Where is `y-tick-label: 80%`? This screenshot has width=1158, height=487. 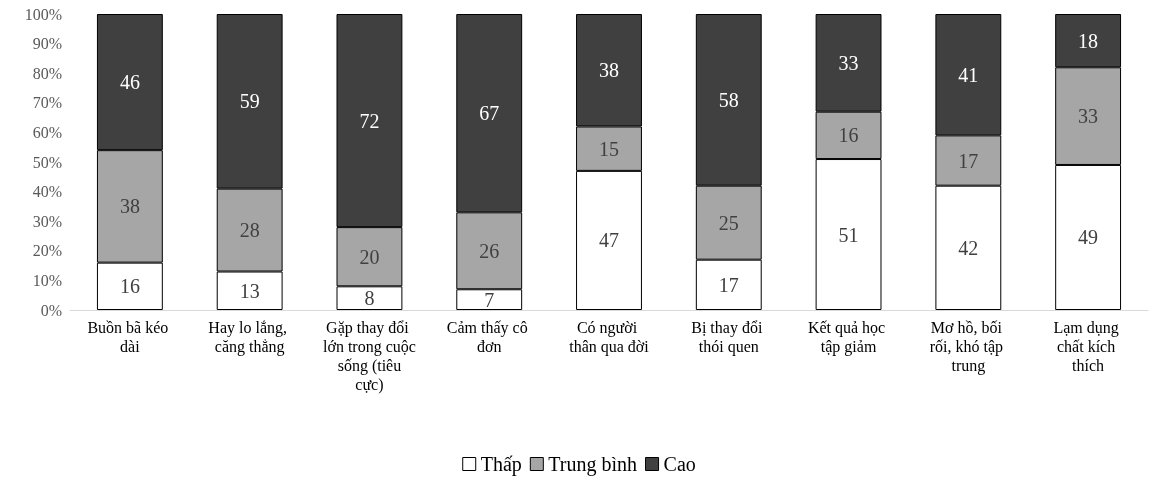
y-tick-label: 80% is located at coordinates (47, 73).